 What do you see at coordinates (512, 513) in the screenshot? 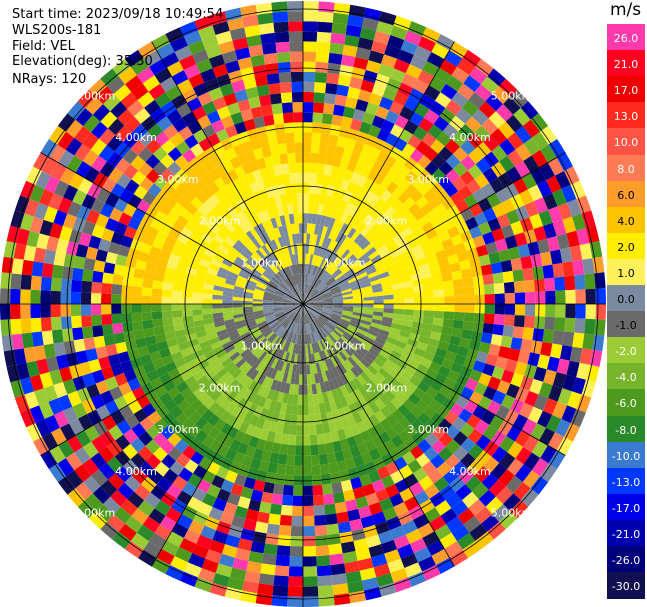
I see `range-ring-label: 5.00km` at bounding box center [512, 513].